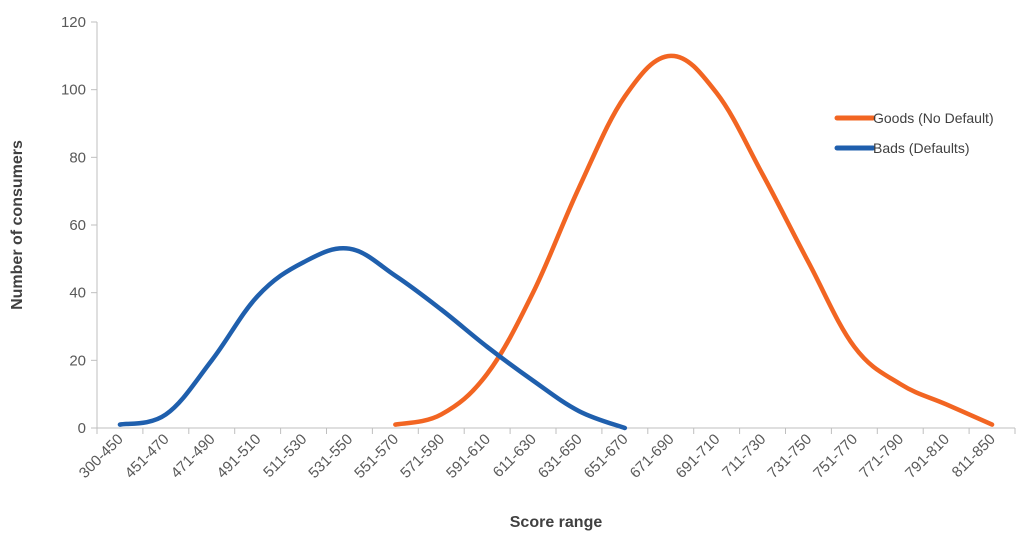  What do you see at coordinates (515, 456) in the screenshot?
I see `x-tick-label: 611-630` at bounding box center [515, 456].